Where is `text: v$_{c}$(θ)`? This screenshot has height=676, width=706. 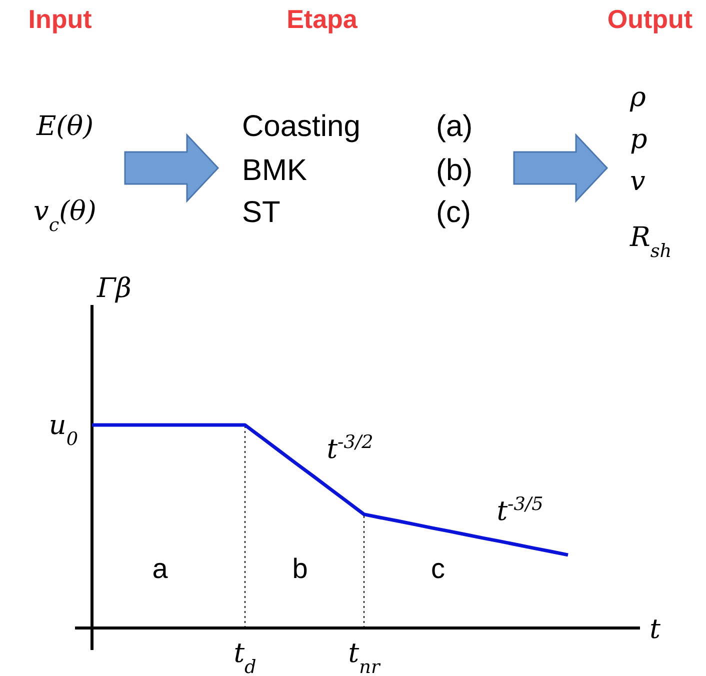
text: v$_{c}$(θ) is located at coordinates (65, 216).